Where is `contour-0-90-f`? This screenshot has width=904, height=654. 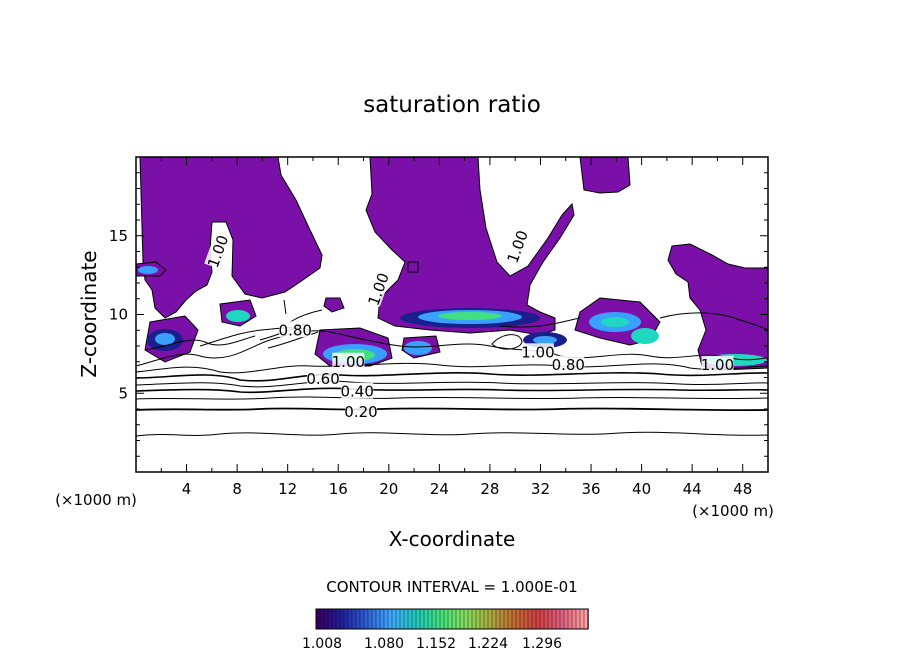 contour-0-90-f is located at coordinates (303, 311).